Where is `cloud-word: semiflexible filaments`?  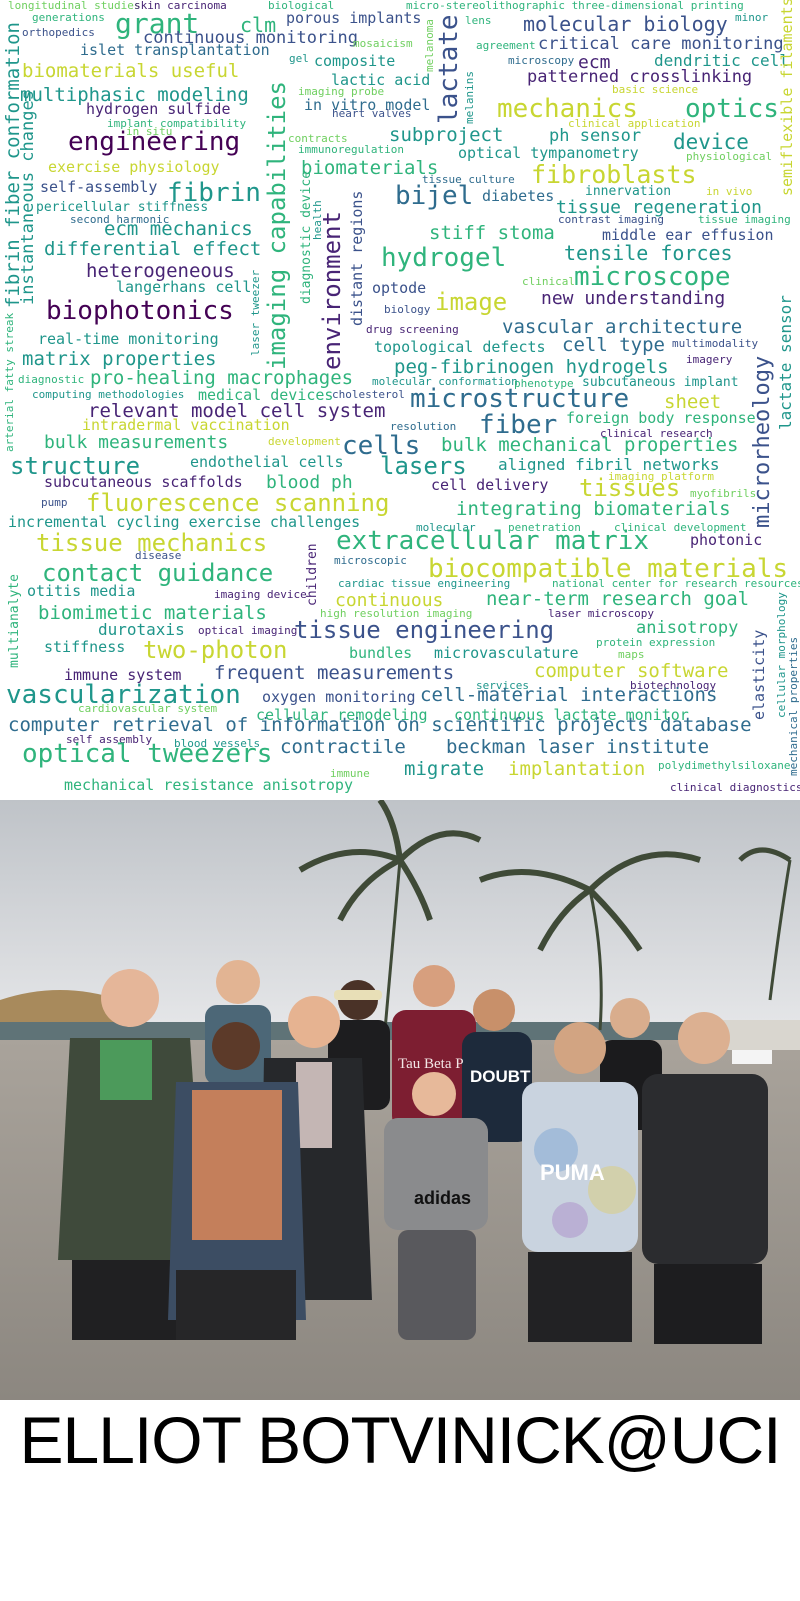
cloud-word: semiflexible filaments is located at coordinates (787, 98).